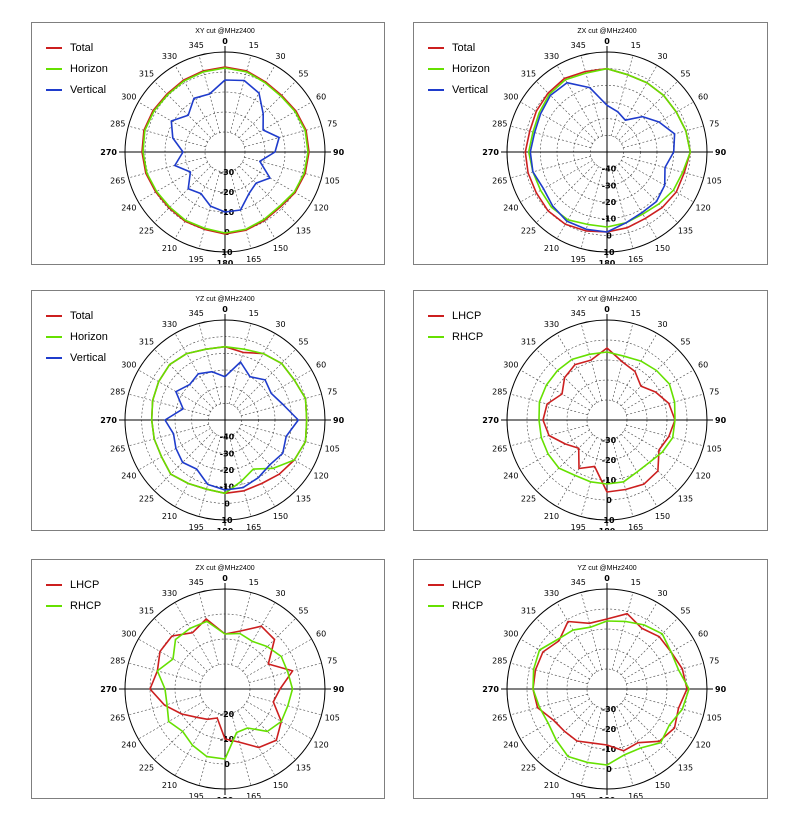  I want to click on legend-item: Horizon, so click(459, 68).